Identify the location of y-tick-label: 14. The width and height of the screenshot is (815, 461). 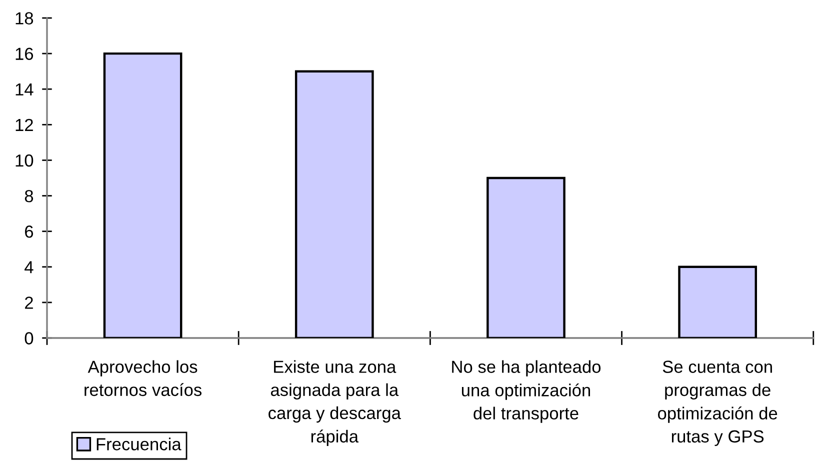
(25, 89).